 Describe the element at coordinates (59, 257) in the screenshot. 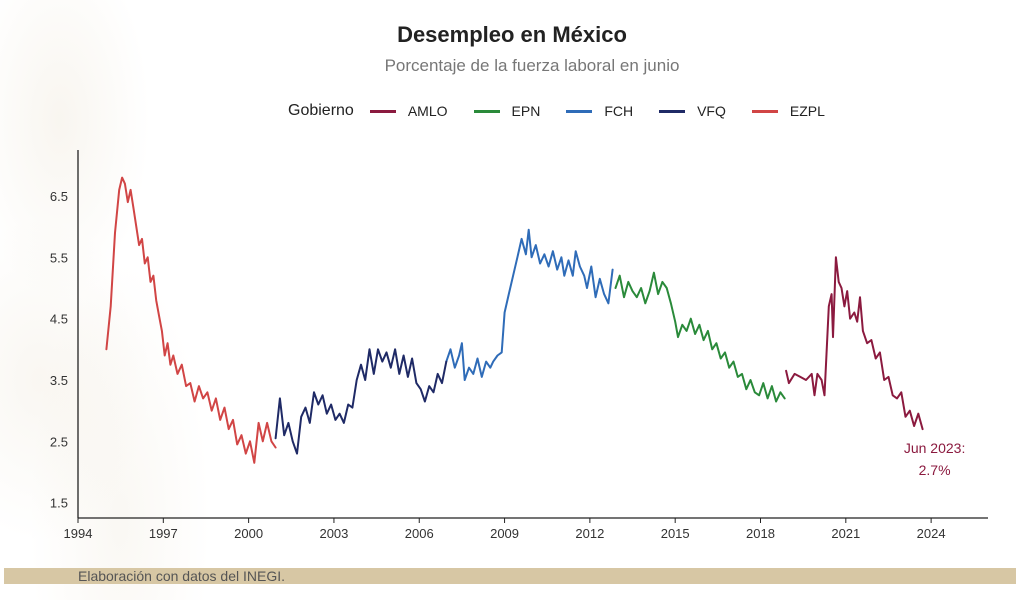

I see `y-tick-label: 5.5` at that location.